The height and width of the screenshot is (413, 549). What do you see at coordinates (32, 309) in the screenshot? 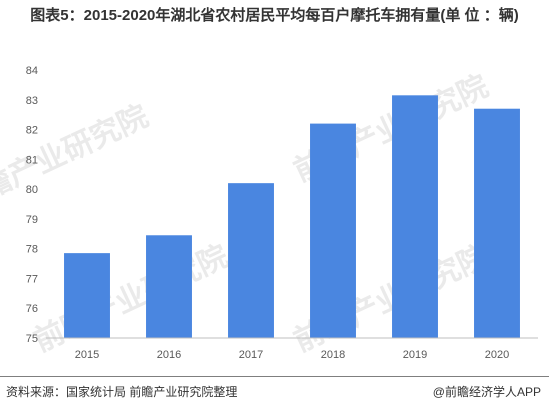
I see `y-tick-label: 76` at bounding box center [32, 309].